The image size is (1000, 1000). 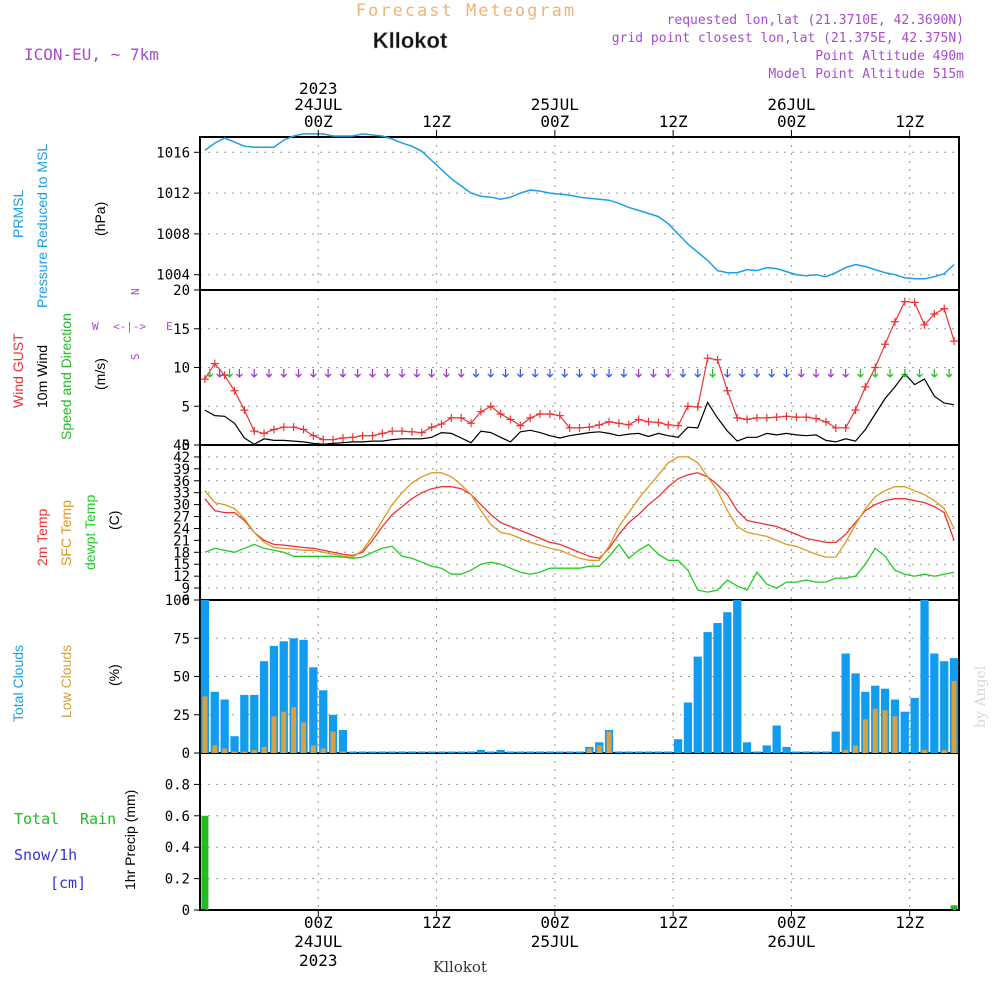 I want to click on panel-1: 1004 1008 1012 1016, so click(x=558, y=213).